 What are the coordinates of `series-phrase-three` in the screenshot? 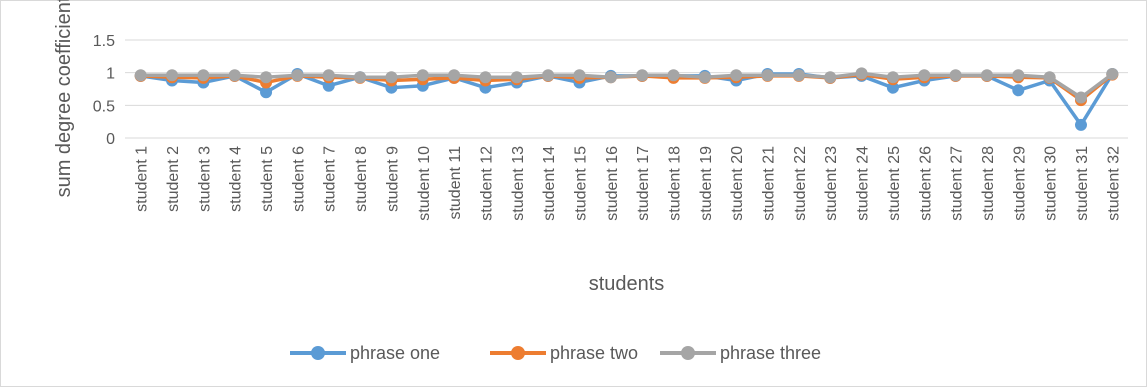 It's located at (626, 85).